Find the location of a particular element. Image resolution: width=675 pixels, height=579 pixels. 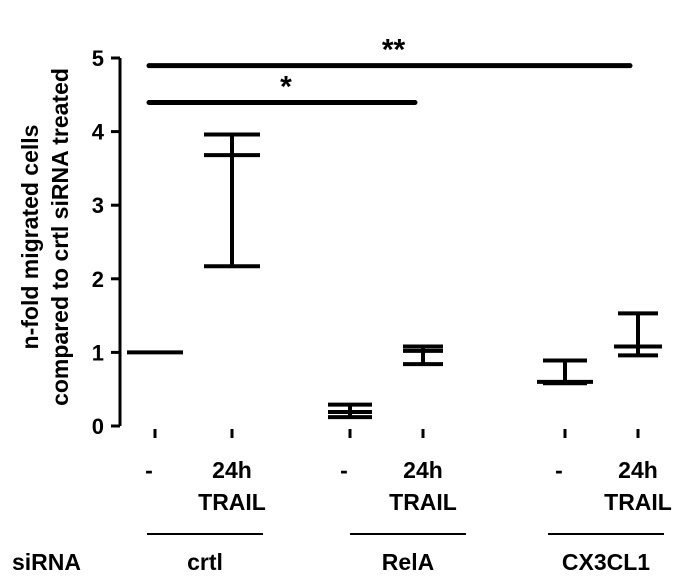

significance-label: ** is located at coordinates (394, 50).